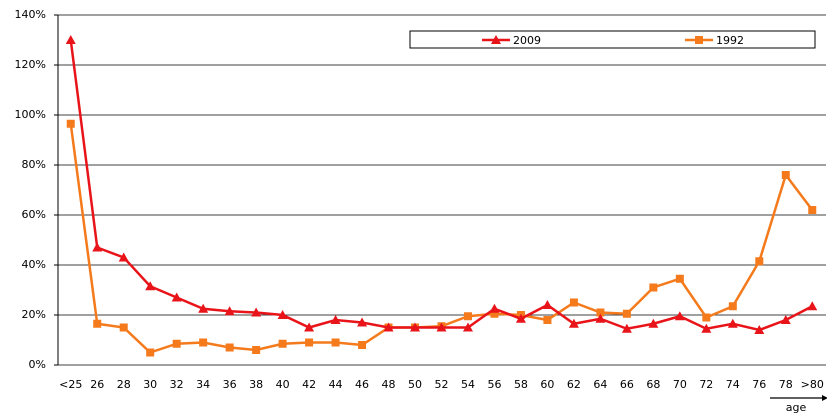 Image resolution: width=827 pixels, height=413 pixels. What do you see at coordinates (34, 214) in the screenshot?
I see `y-tick-label: 60%` at bounding box center [34, 214].